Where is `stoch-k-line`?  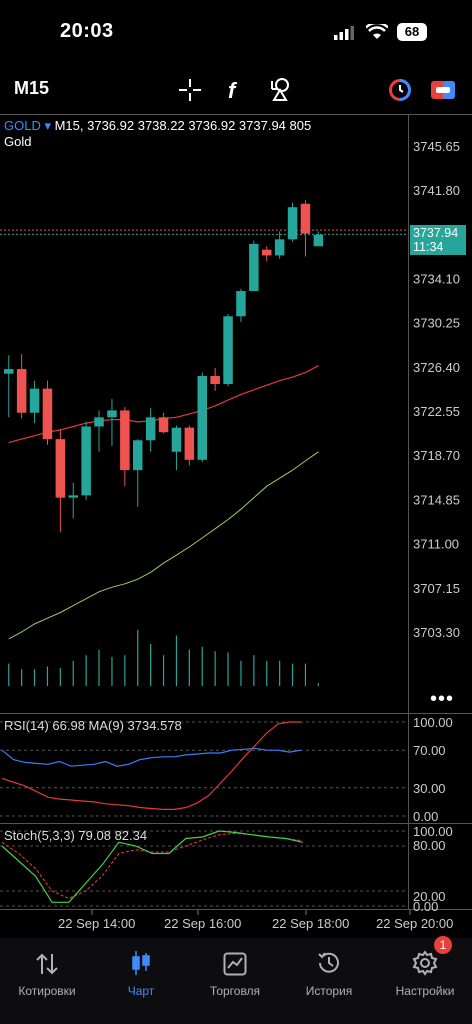 stoch-k-line is located at coordinates (152, 866).